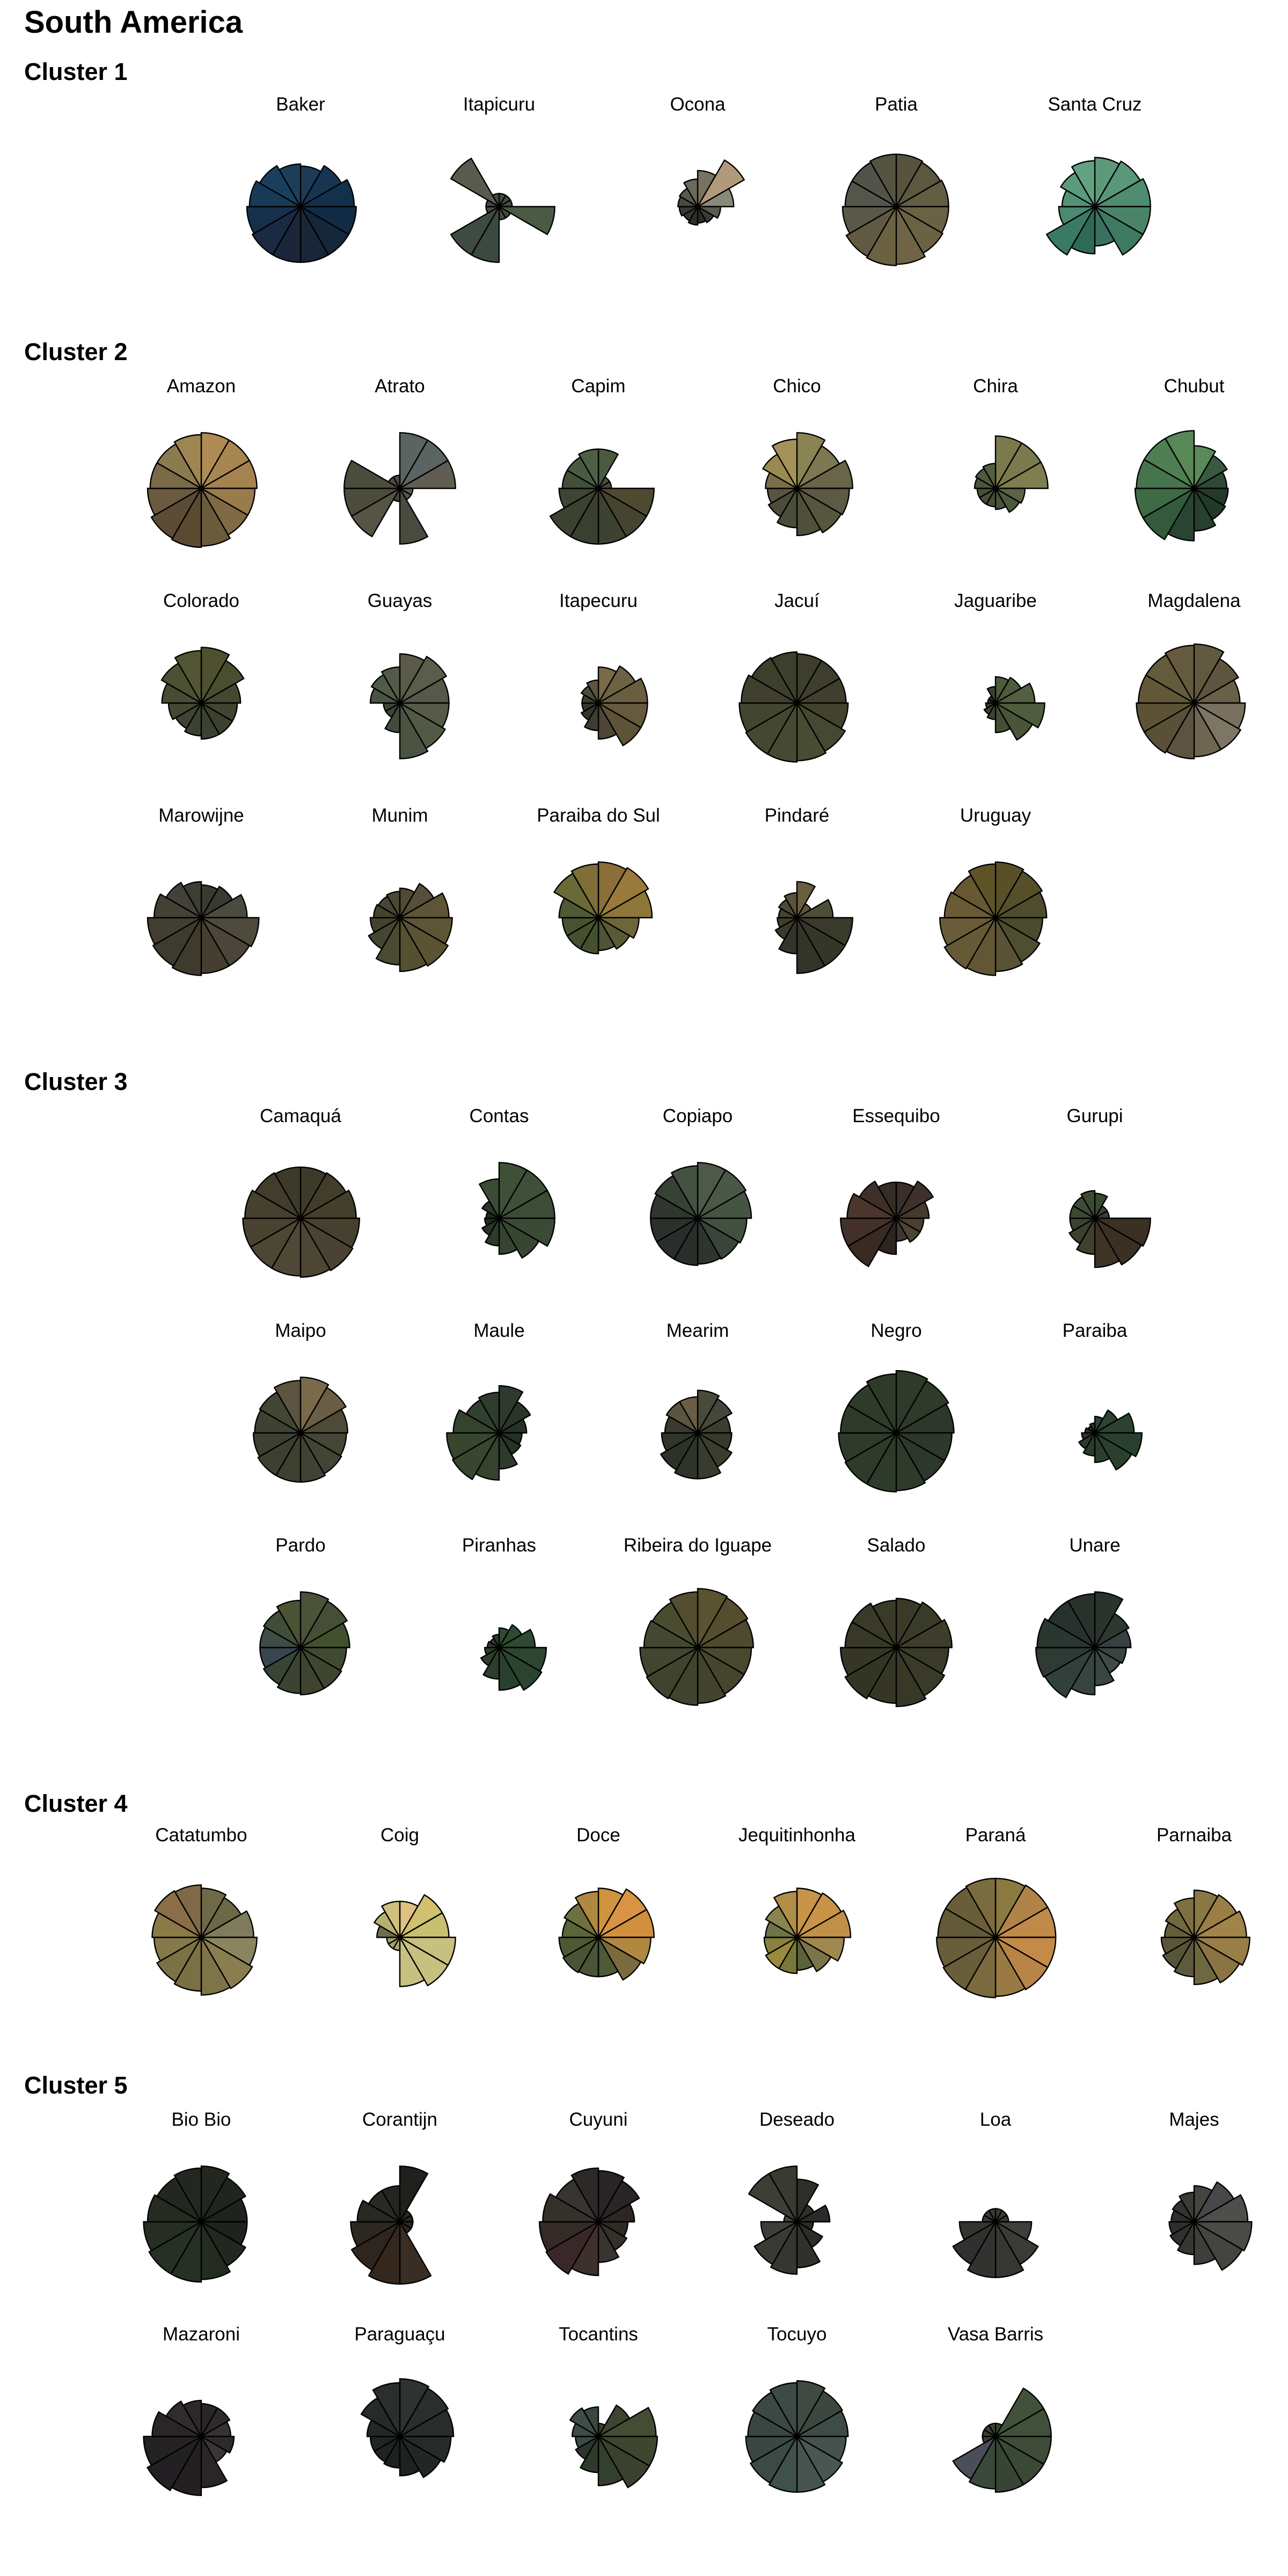 This screenshot has width=1288, height=2576. I want to click on chart-label: Uruguay, so click(995, 815).